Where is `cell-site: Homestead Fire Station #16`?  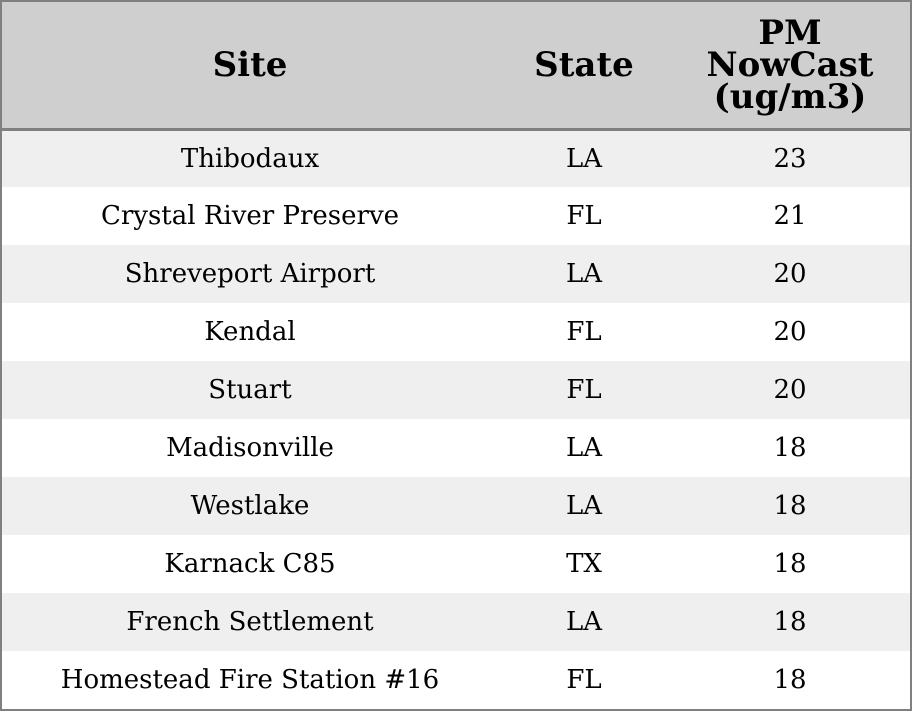 cell-site: Homestead Fire Station #16 is located at coordinates (250, 680).